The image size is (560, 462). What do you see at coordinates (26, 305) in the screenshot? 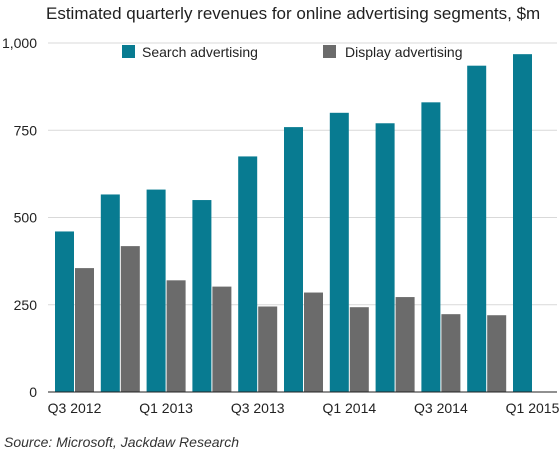
I see `y-tick-label: 250` at bounding box center [26, 305].